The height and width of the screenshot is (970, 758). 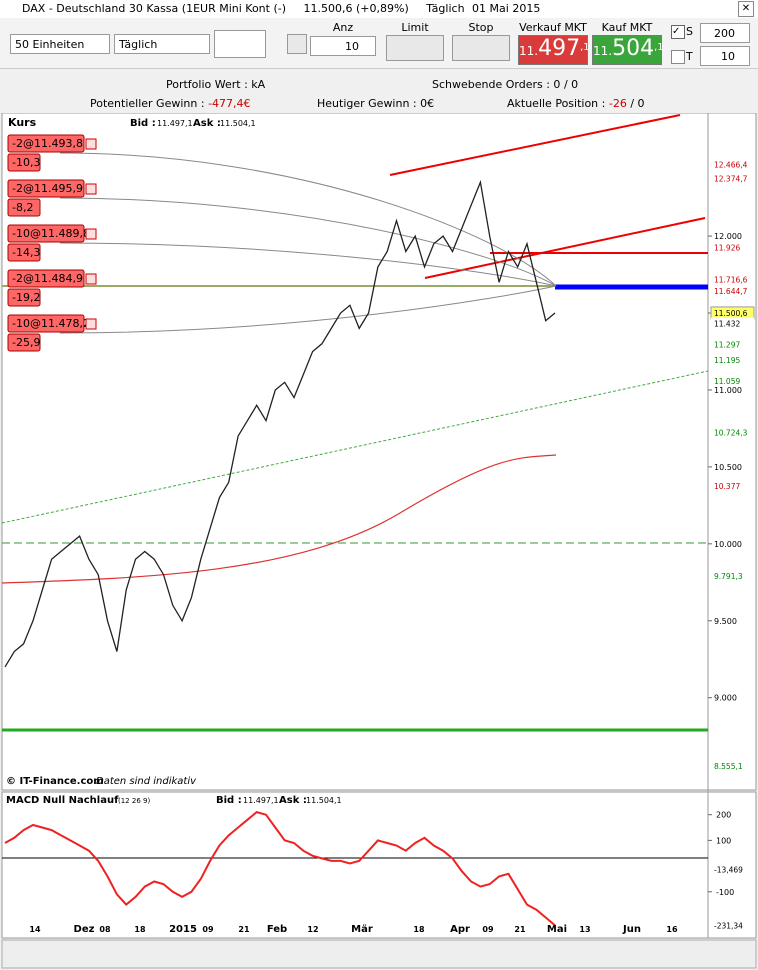 I want to click on sell-label: Verkauf MKT, so click(x=553, y=27).